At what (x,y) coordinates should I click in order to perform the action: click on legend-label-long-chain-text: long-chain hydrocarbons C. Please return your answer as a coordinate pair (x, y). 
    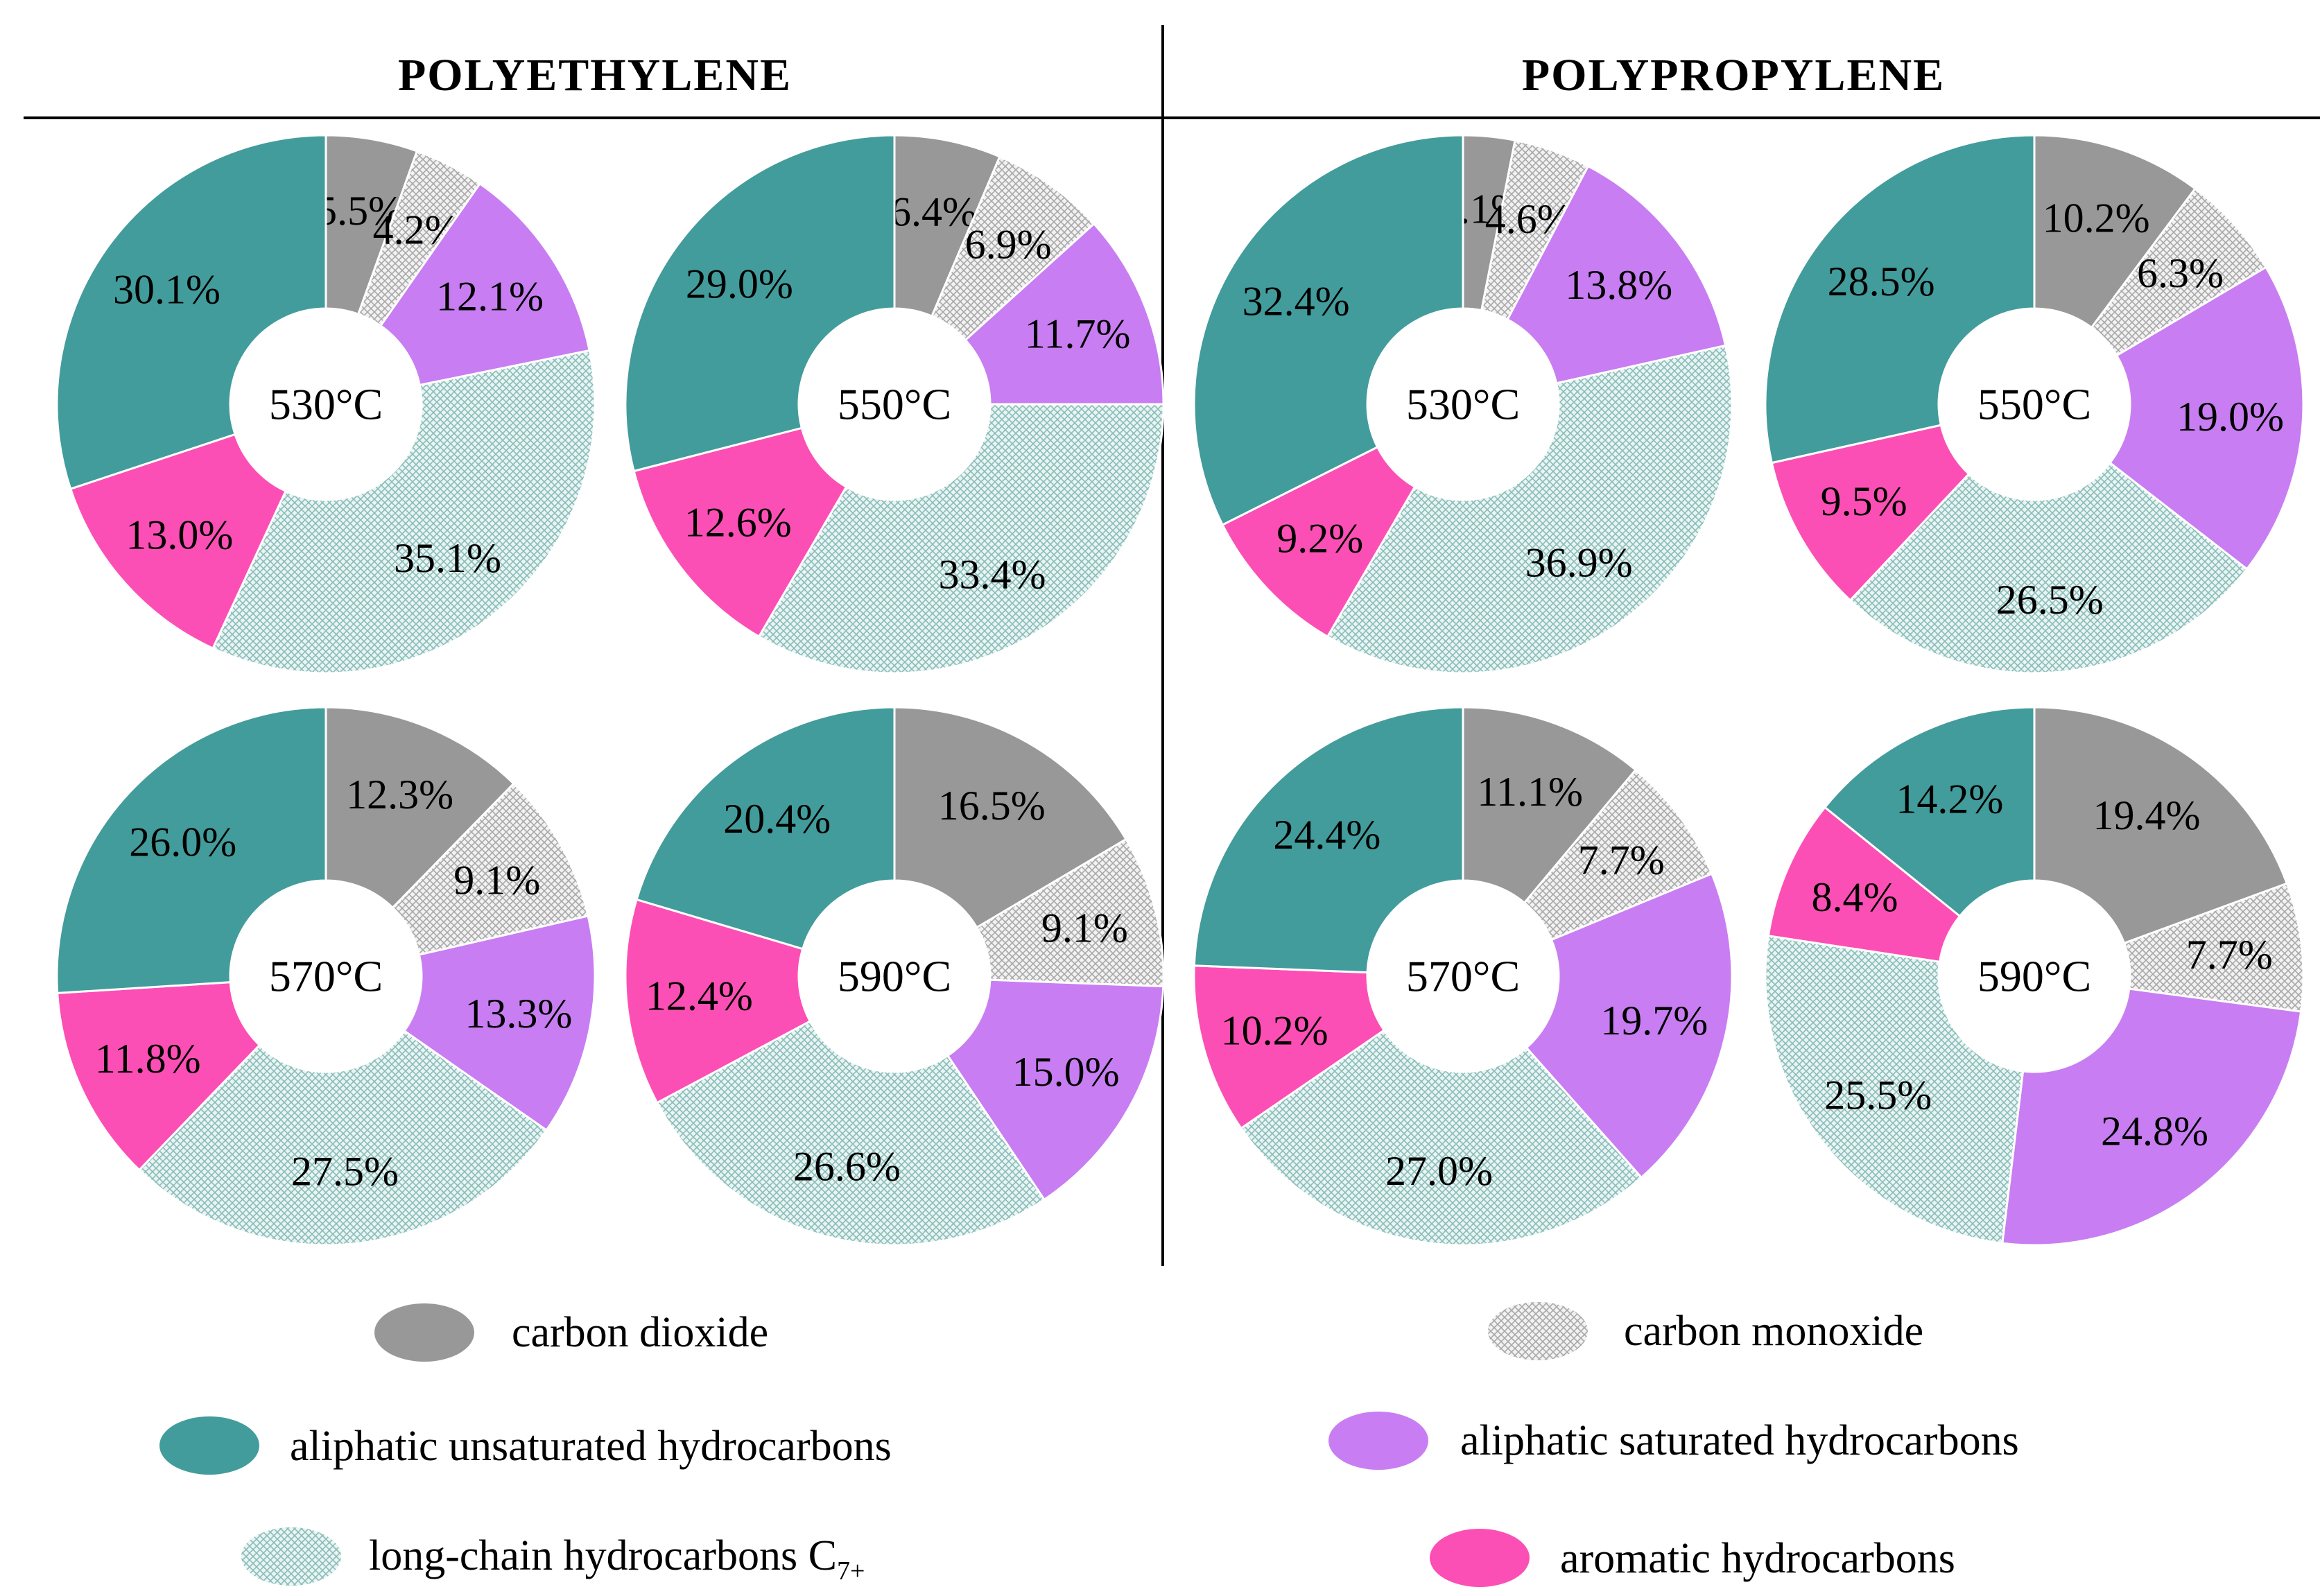
    Looking at the image, I should click on (603, 1555).